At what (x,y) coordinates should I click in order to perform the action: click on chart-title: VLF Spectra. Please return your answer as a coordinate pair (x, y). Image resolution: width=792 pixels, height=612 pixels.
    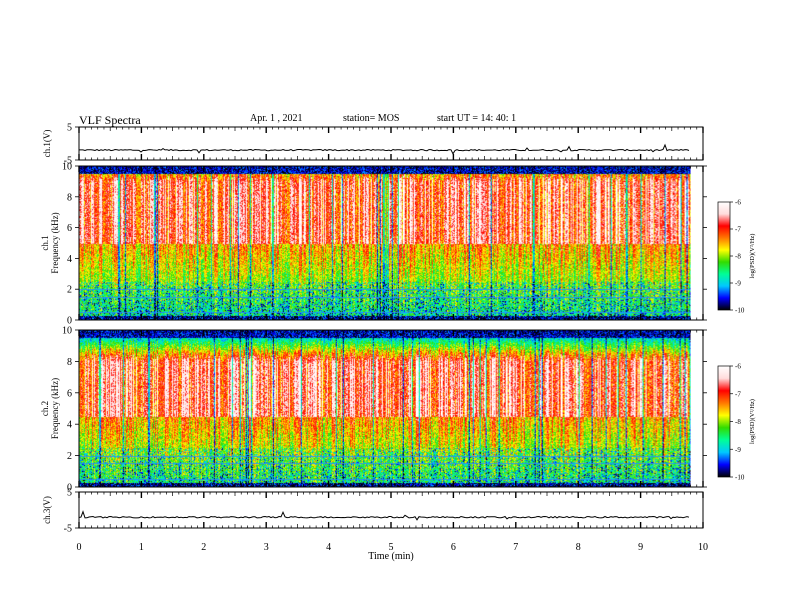
    Looking at the image, I should click on (110, 120).